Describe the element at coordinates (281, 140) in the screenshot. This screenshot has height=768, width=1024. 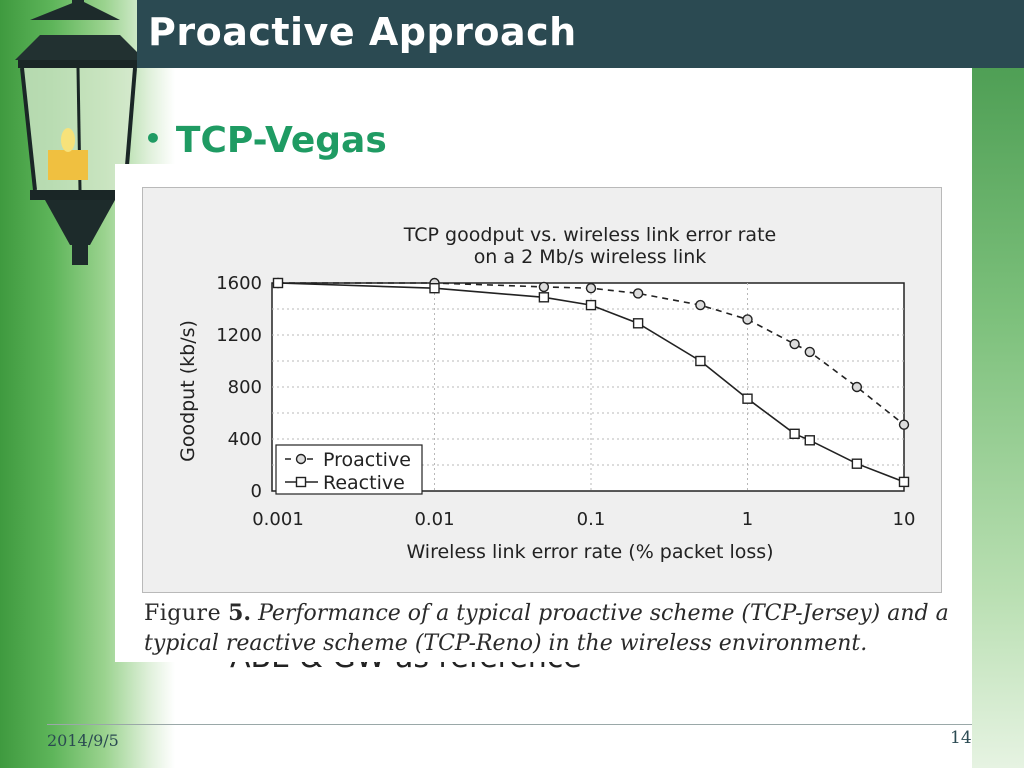
I see `bullet-text: TCP-Vegas` at that location.